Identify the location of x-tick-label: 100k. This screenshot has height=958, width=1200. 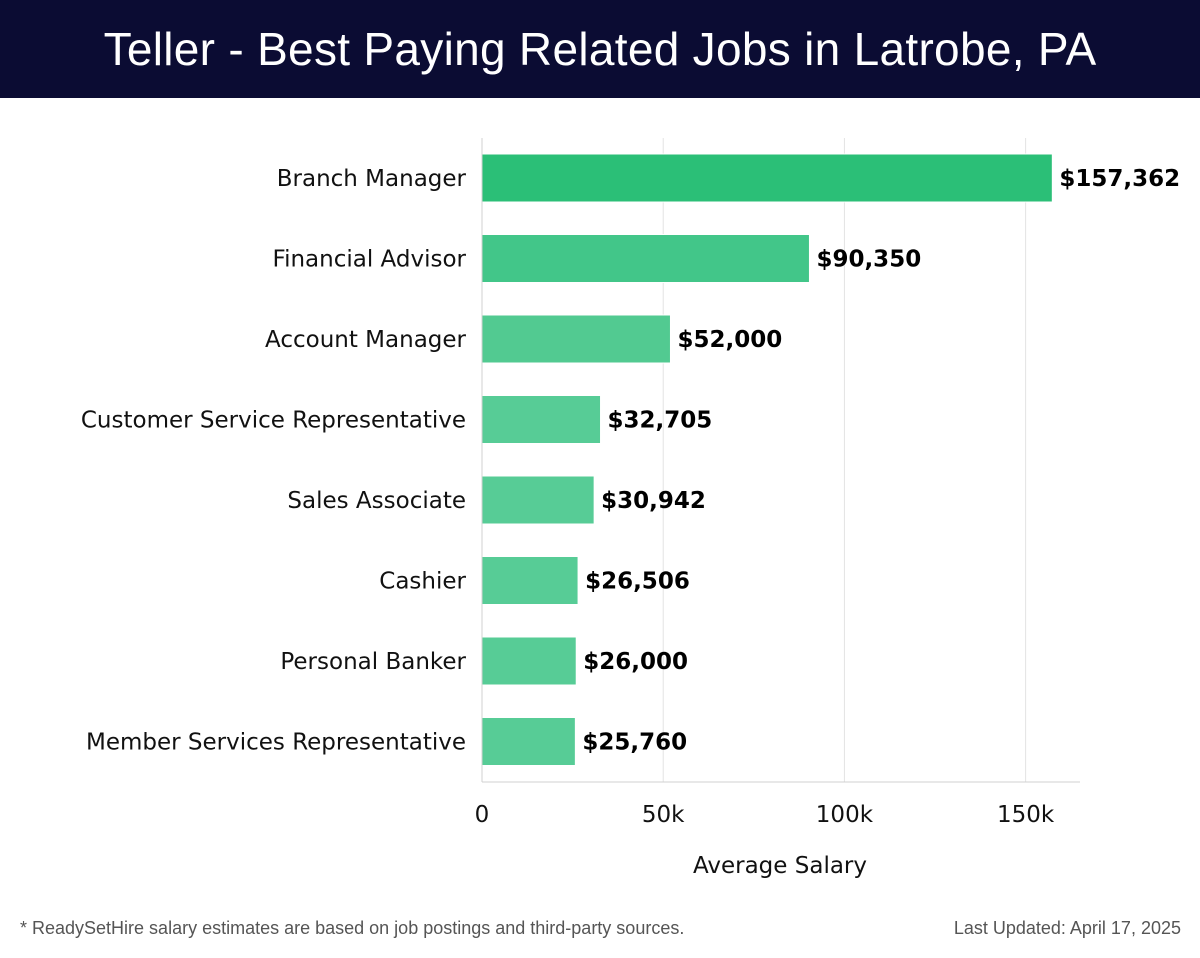
(845, 815).